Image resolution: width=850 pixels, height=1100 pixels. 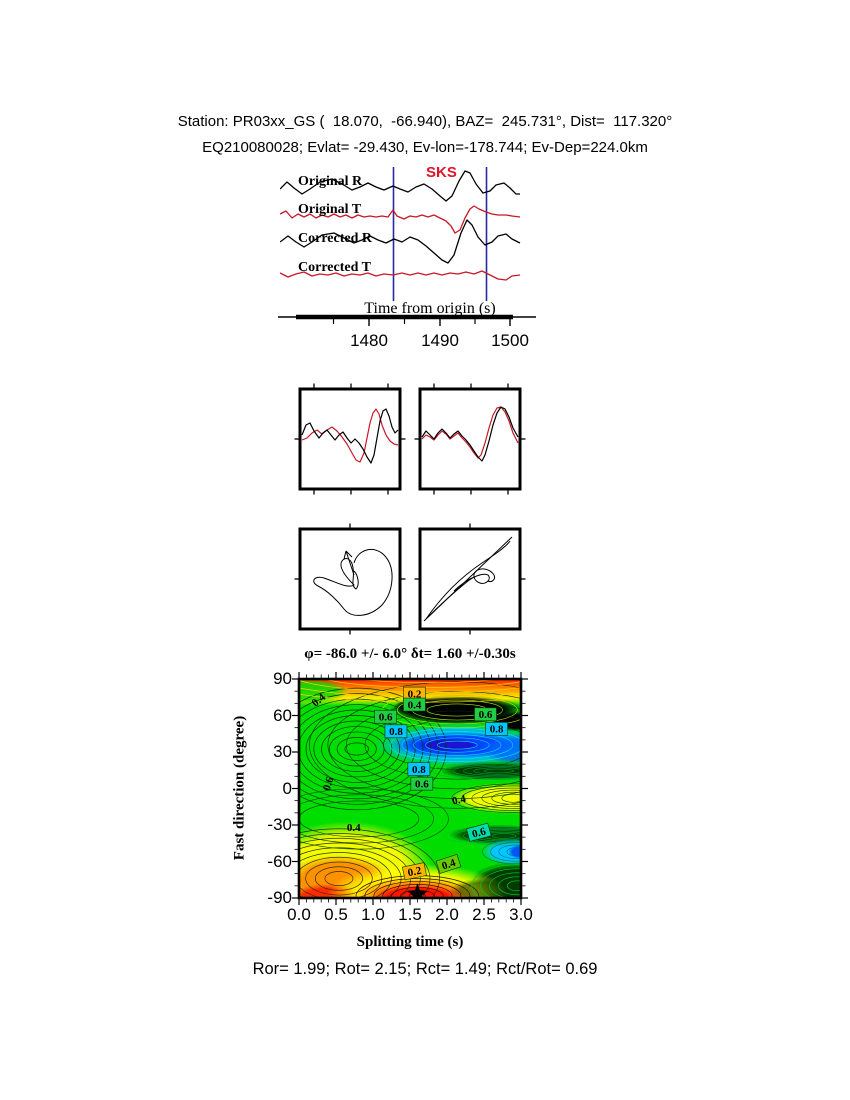 I want to click on contour-label: 0.2, so click(x=414, y=871).